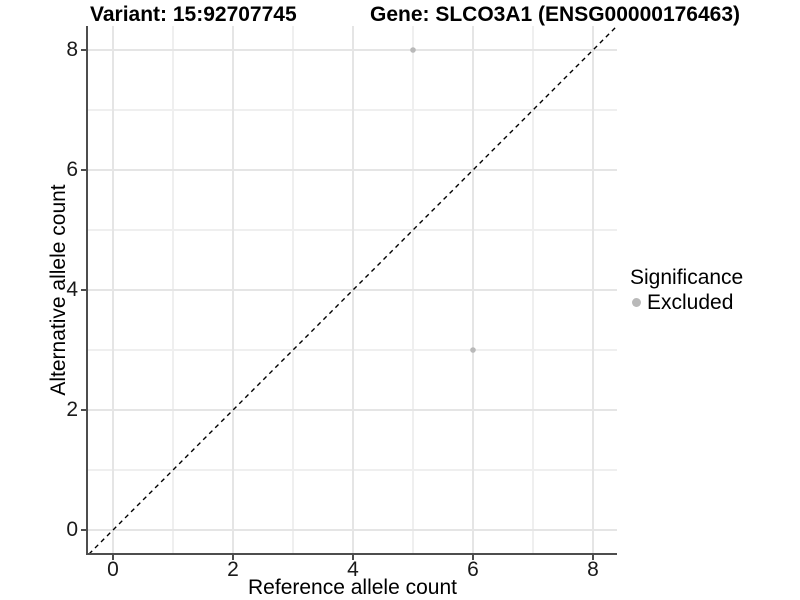 This screenshot has width=800, height=600. I want to click on y-tick-label: 6, so click(72, 169).